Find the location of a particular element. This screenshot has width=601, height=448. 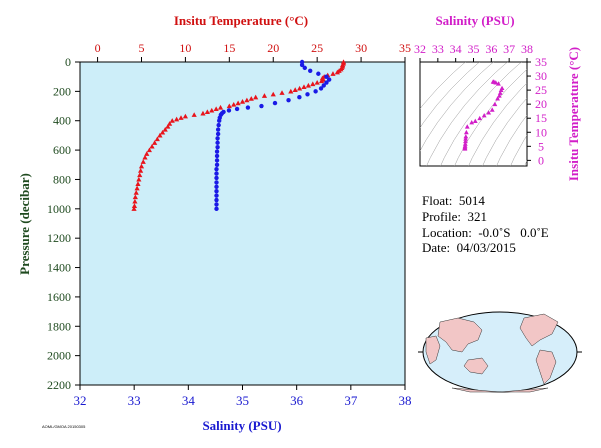

pressure-tick-label: 1600 is located at coordinates (59, 297).